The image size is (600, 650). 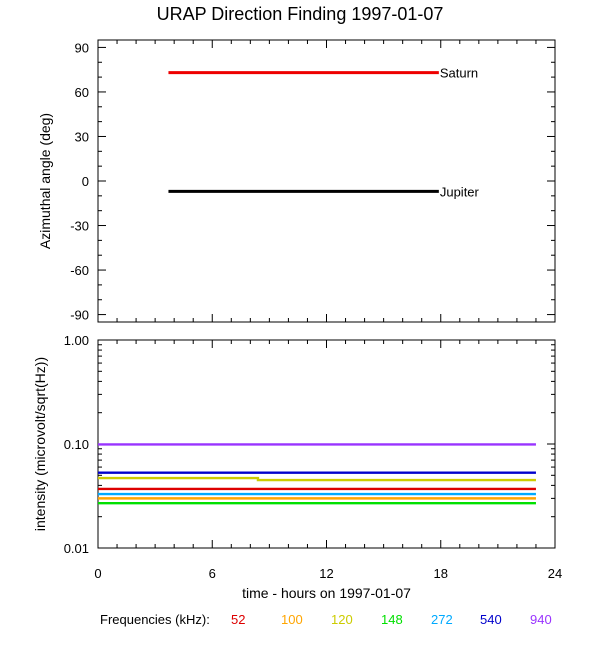 What do you see at coordinates (79, 315) in the screenshot?
I see `azimuth-ytick-label: -90` at bounding box center [79, 315].